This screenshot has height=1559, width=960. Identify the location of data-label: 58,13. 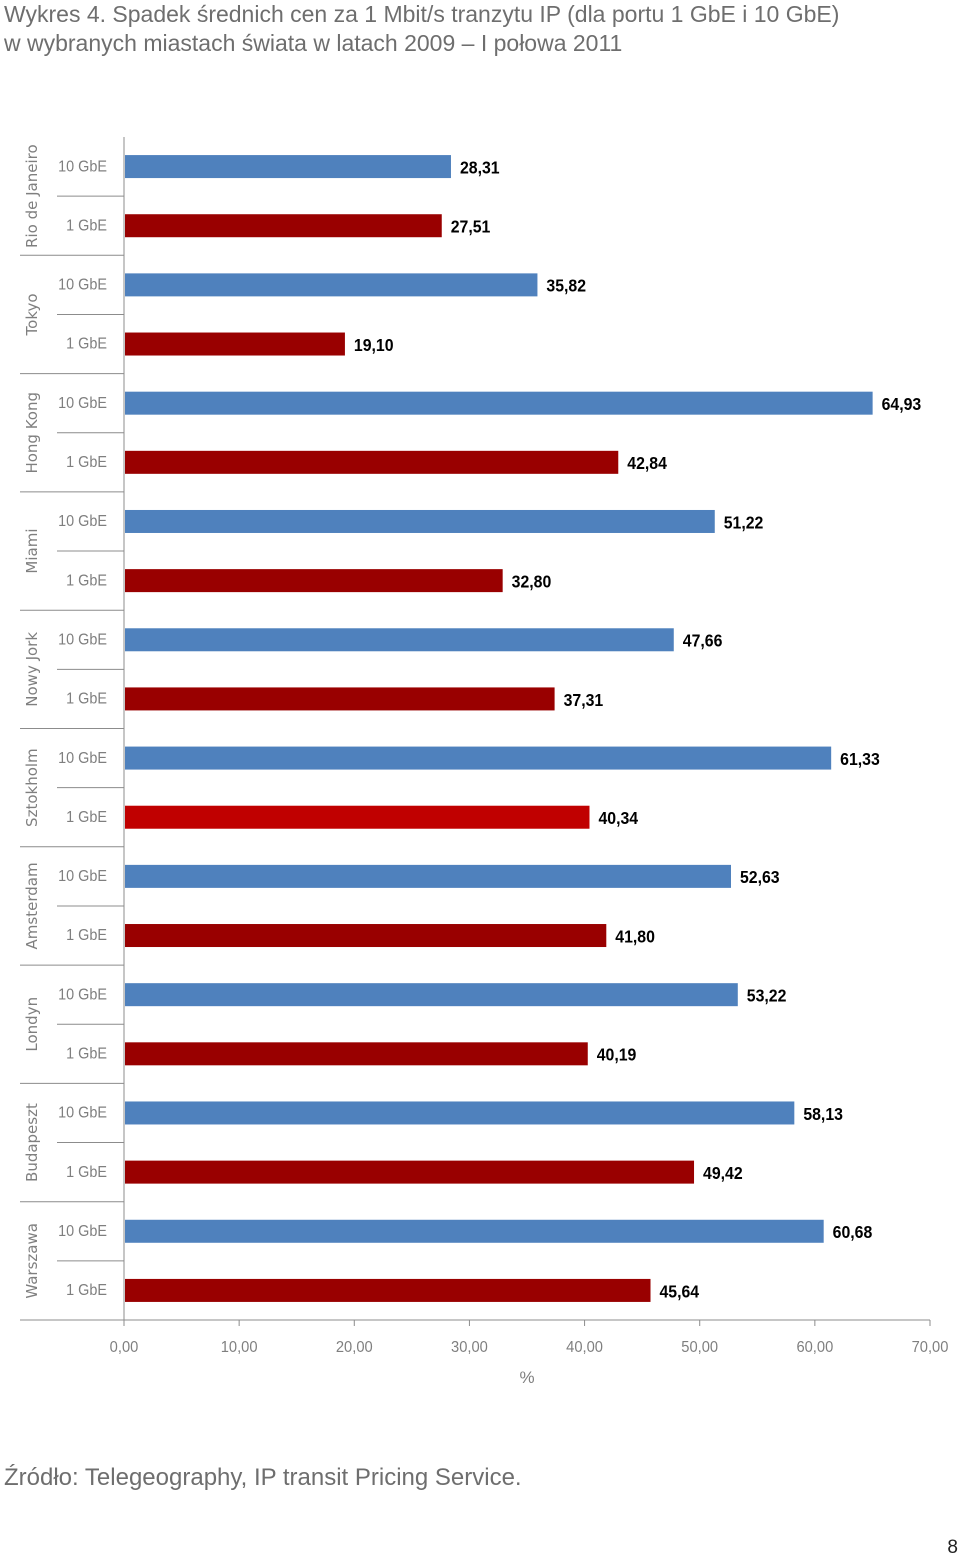
(823, 1114).